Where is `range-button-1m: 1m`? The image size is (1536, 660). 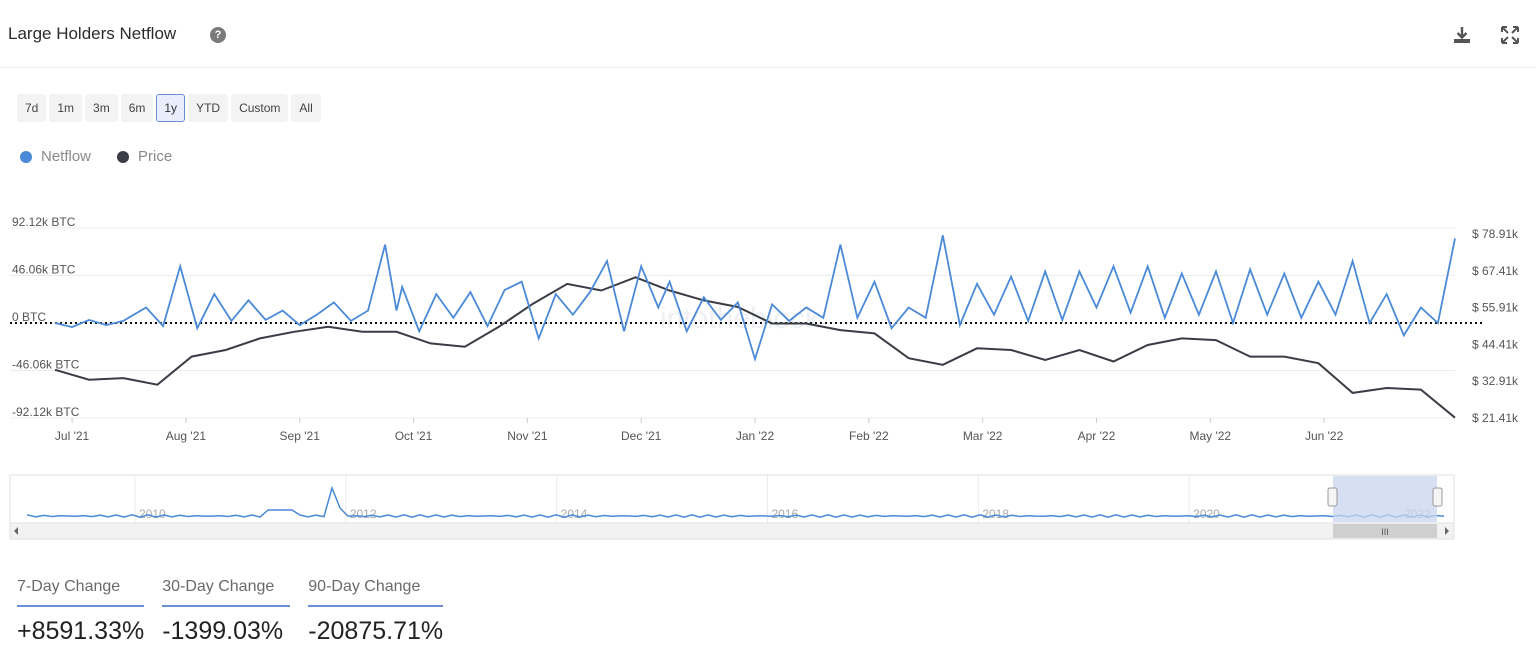 range-button-1m: 1m is located at coordinates (66, 108).